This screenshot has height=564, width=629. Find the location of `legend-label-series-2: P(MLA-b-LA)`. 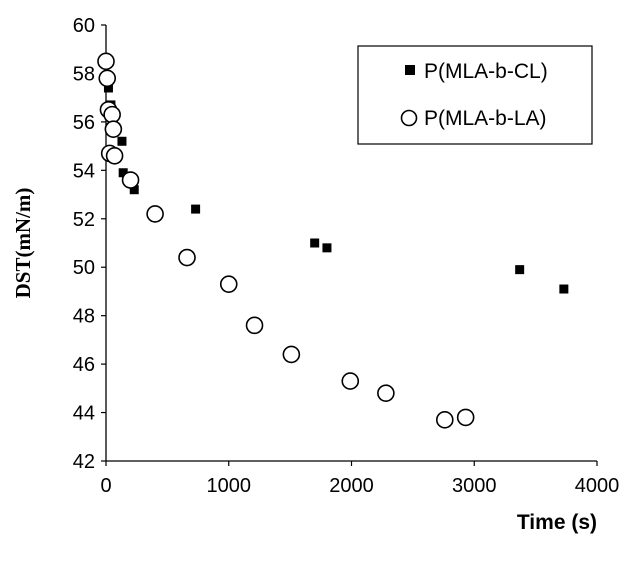

legend-label-series-2: P(MLA-b-LA) is located at coordinates (485, 118).